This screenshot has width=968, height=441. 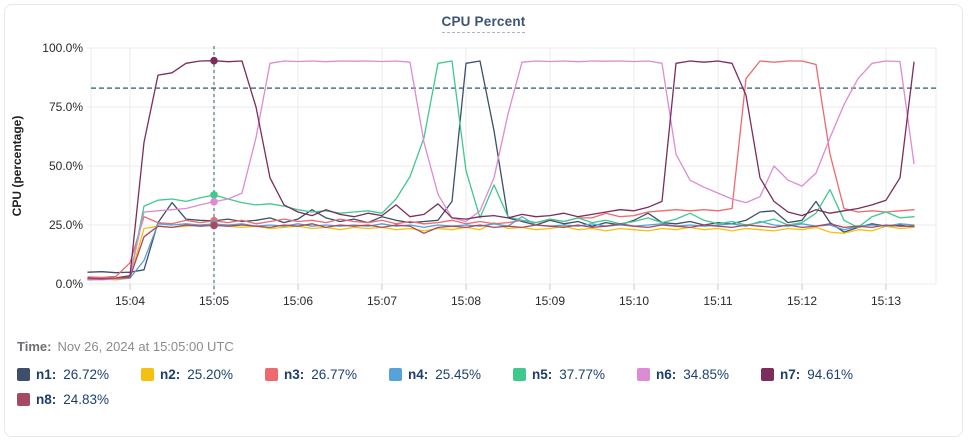 What do you see at coordinates (706, 374) in the screenshot?
I see `legend-series-value: 34.85%` at bounding box center [706, 374].